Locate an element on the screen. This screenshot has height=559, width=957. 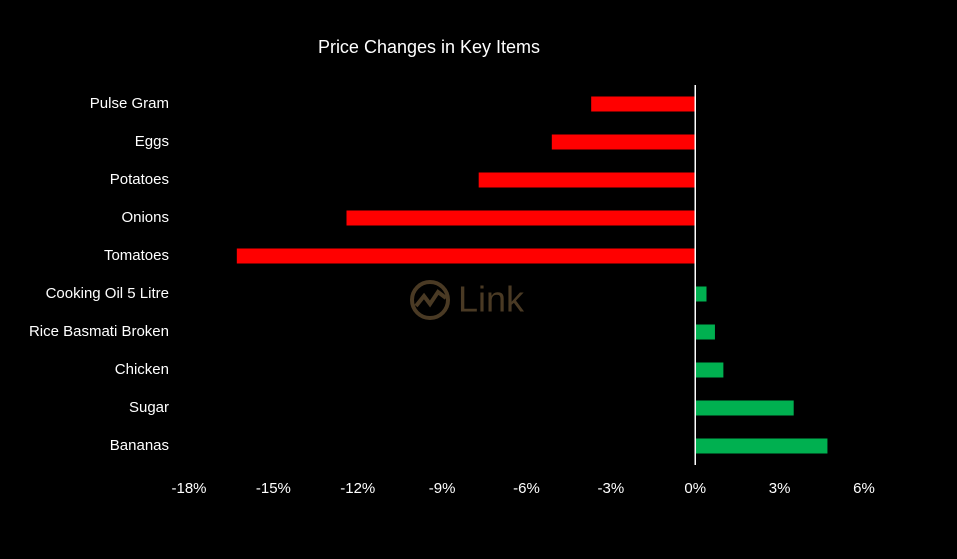
y-tick-label: Rice Basmati Broken is located at coordinates (99, 331).